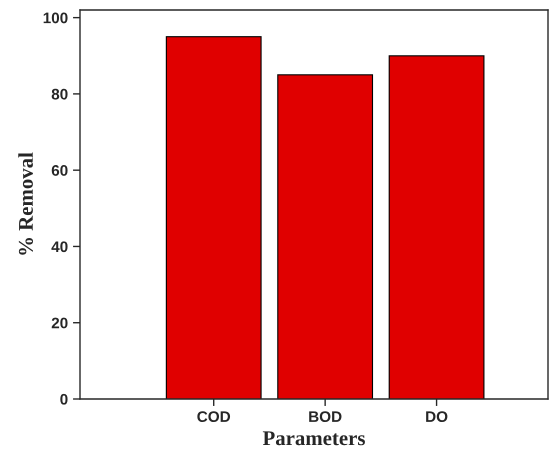  I want to click on y-tick-label: 40, so click(59, 246).